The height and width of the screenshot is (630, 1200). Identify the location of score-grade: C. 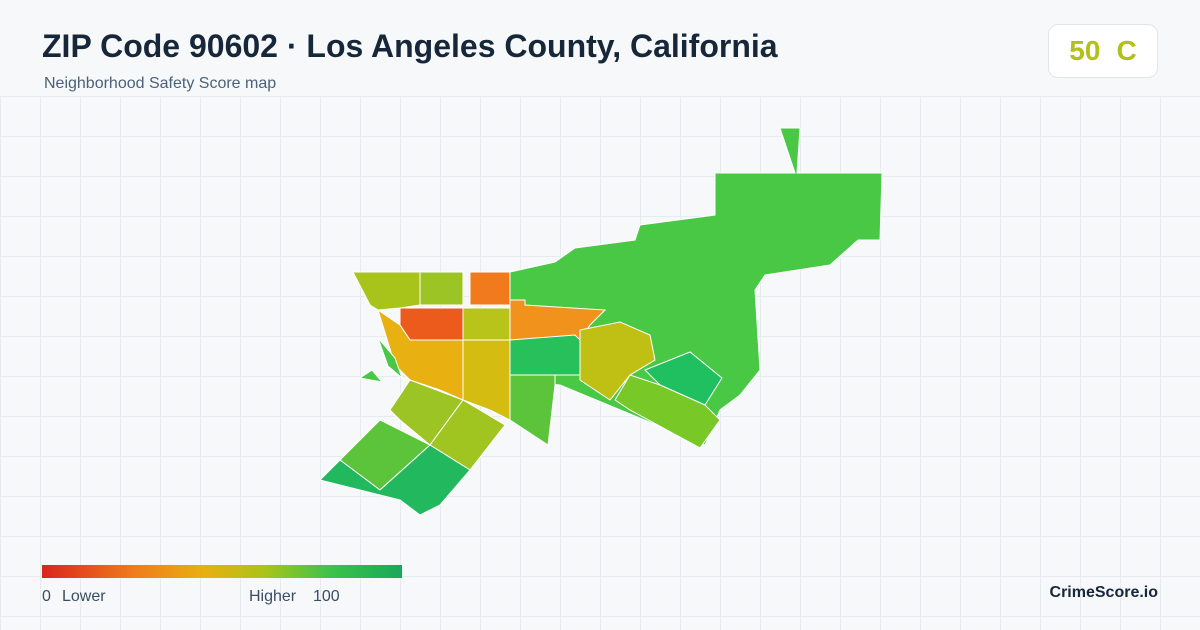
(1126, 50).